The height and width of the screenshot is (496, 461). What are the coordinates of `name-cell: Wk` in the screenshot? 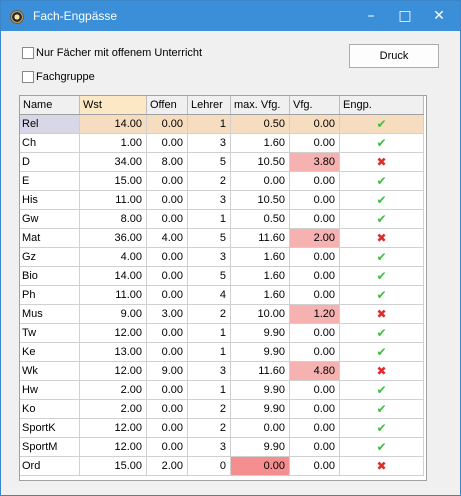 It's located at (50, 371).